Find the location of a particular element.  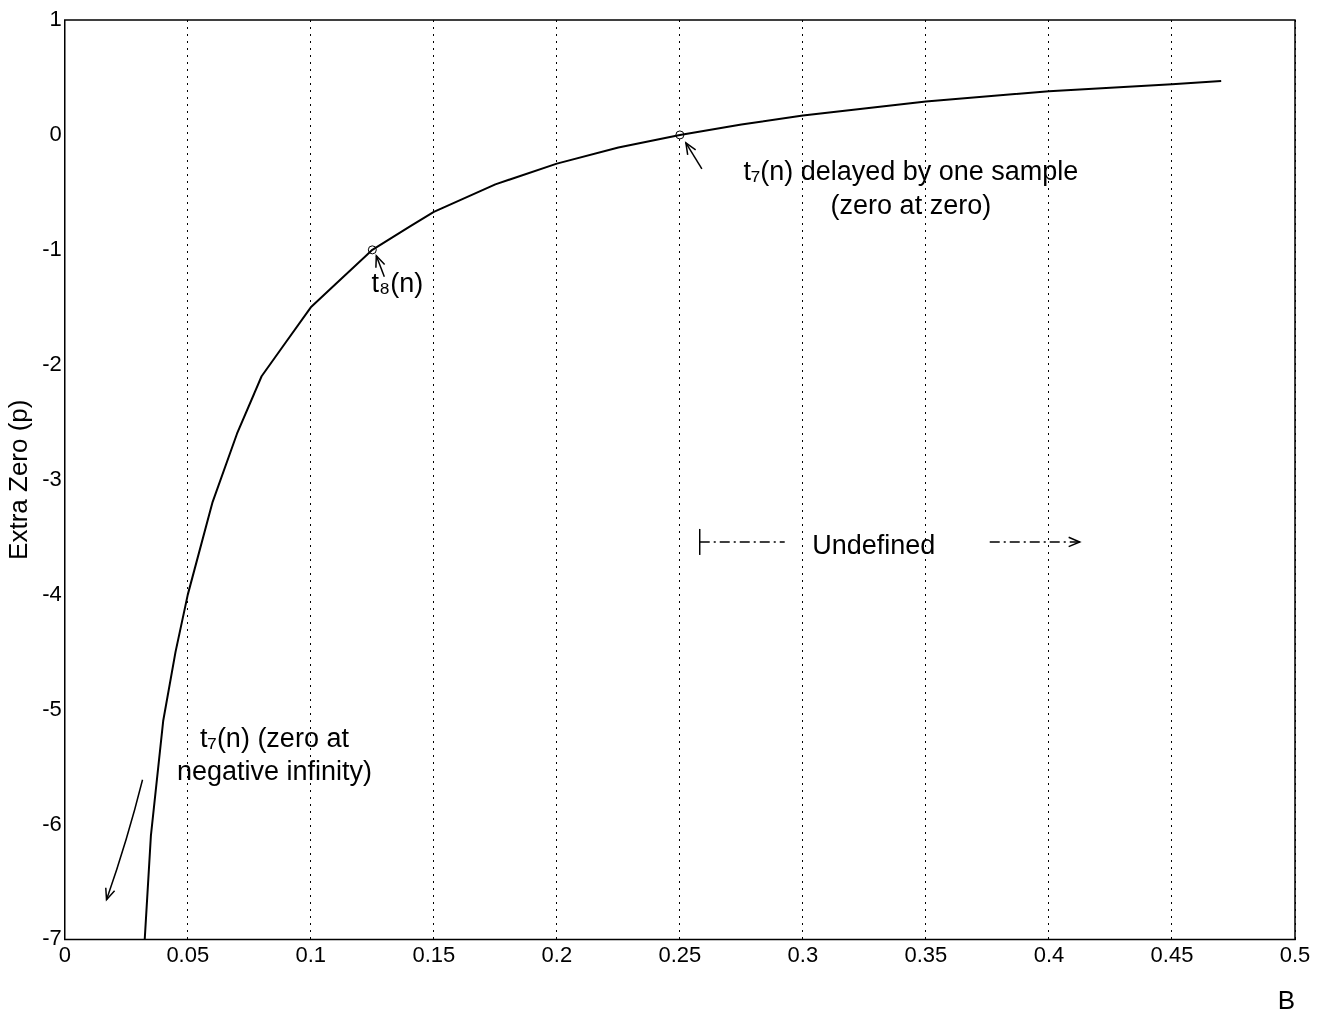

y-tick-label: -3 is located at coordinates (52, 478).